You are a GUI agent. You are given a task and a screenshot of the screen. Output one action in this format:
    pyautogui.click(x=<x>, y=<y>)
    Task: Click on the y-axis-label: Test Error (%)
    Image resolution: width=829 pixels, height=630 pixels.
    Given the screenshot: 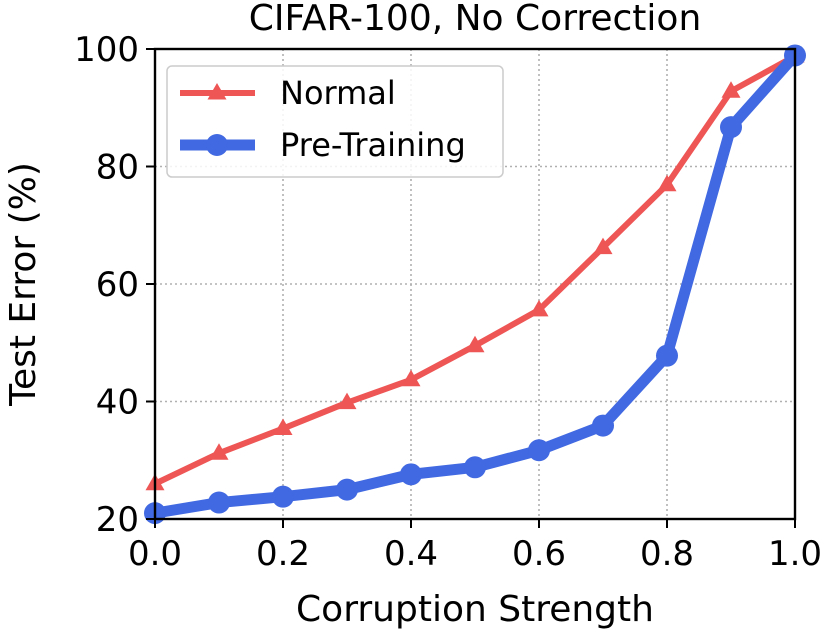 What is the action you would take?
    pyautogui.click(x=23, y=284)
    